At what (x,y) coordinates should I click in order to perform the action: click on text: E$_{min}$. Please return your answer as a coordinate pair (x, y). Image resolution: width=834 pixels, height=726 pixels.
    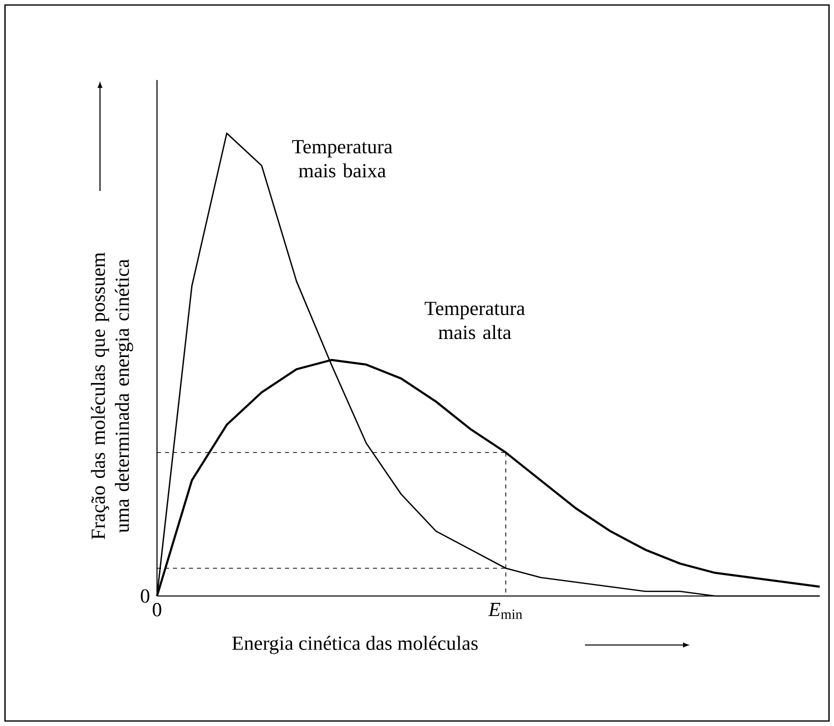
    Looking at the image, I should click on (505, 610).